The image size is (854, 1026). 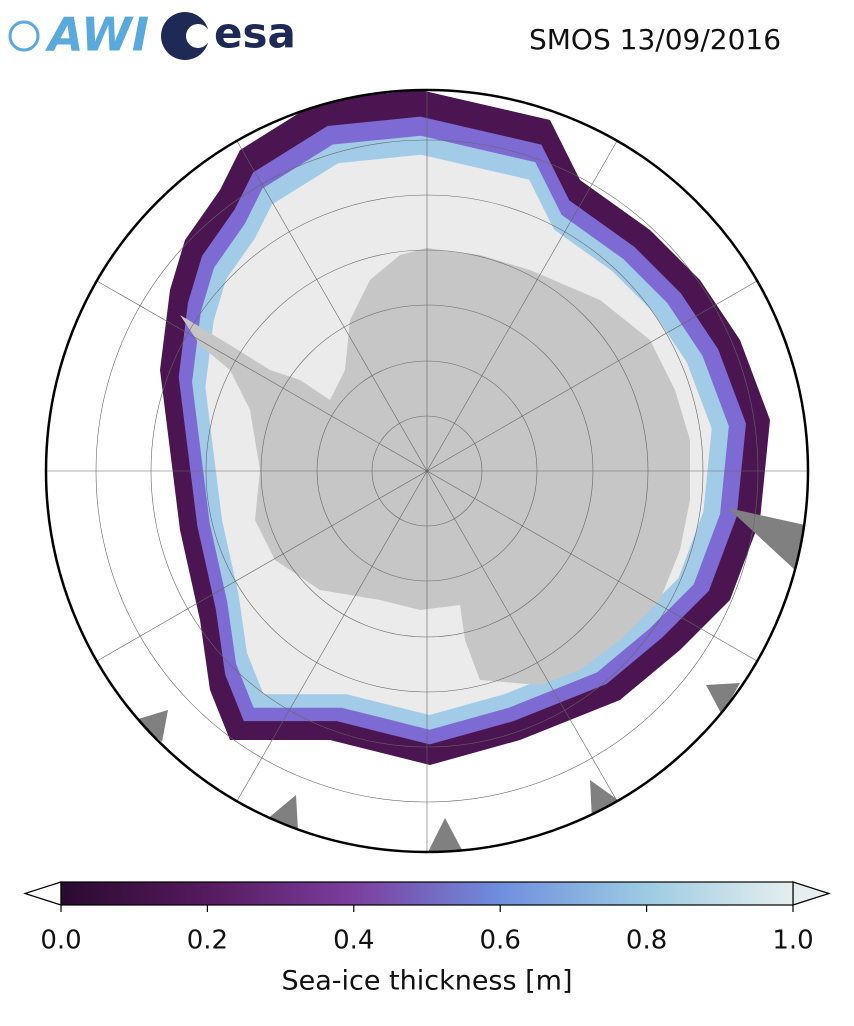 I want to click on map-title: SMOS 13/09/2016, so click(x=655, y=39).